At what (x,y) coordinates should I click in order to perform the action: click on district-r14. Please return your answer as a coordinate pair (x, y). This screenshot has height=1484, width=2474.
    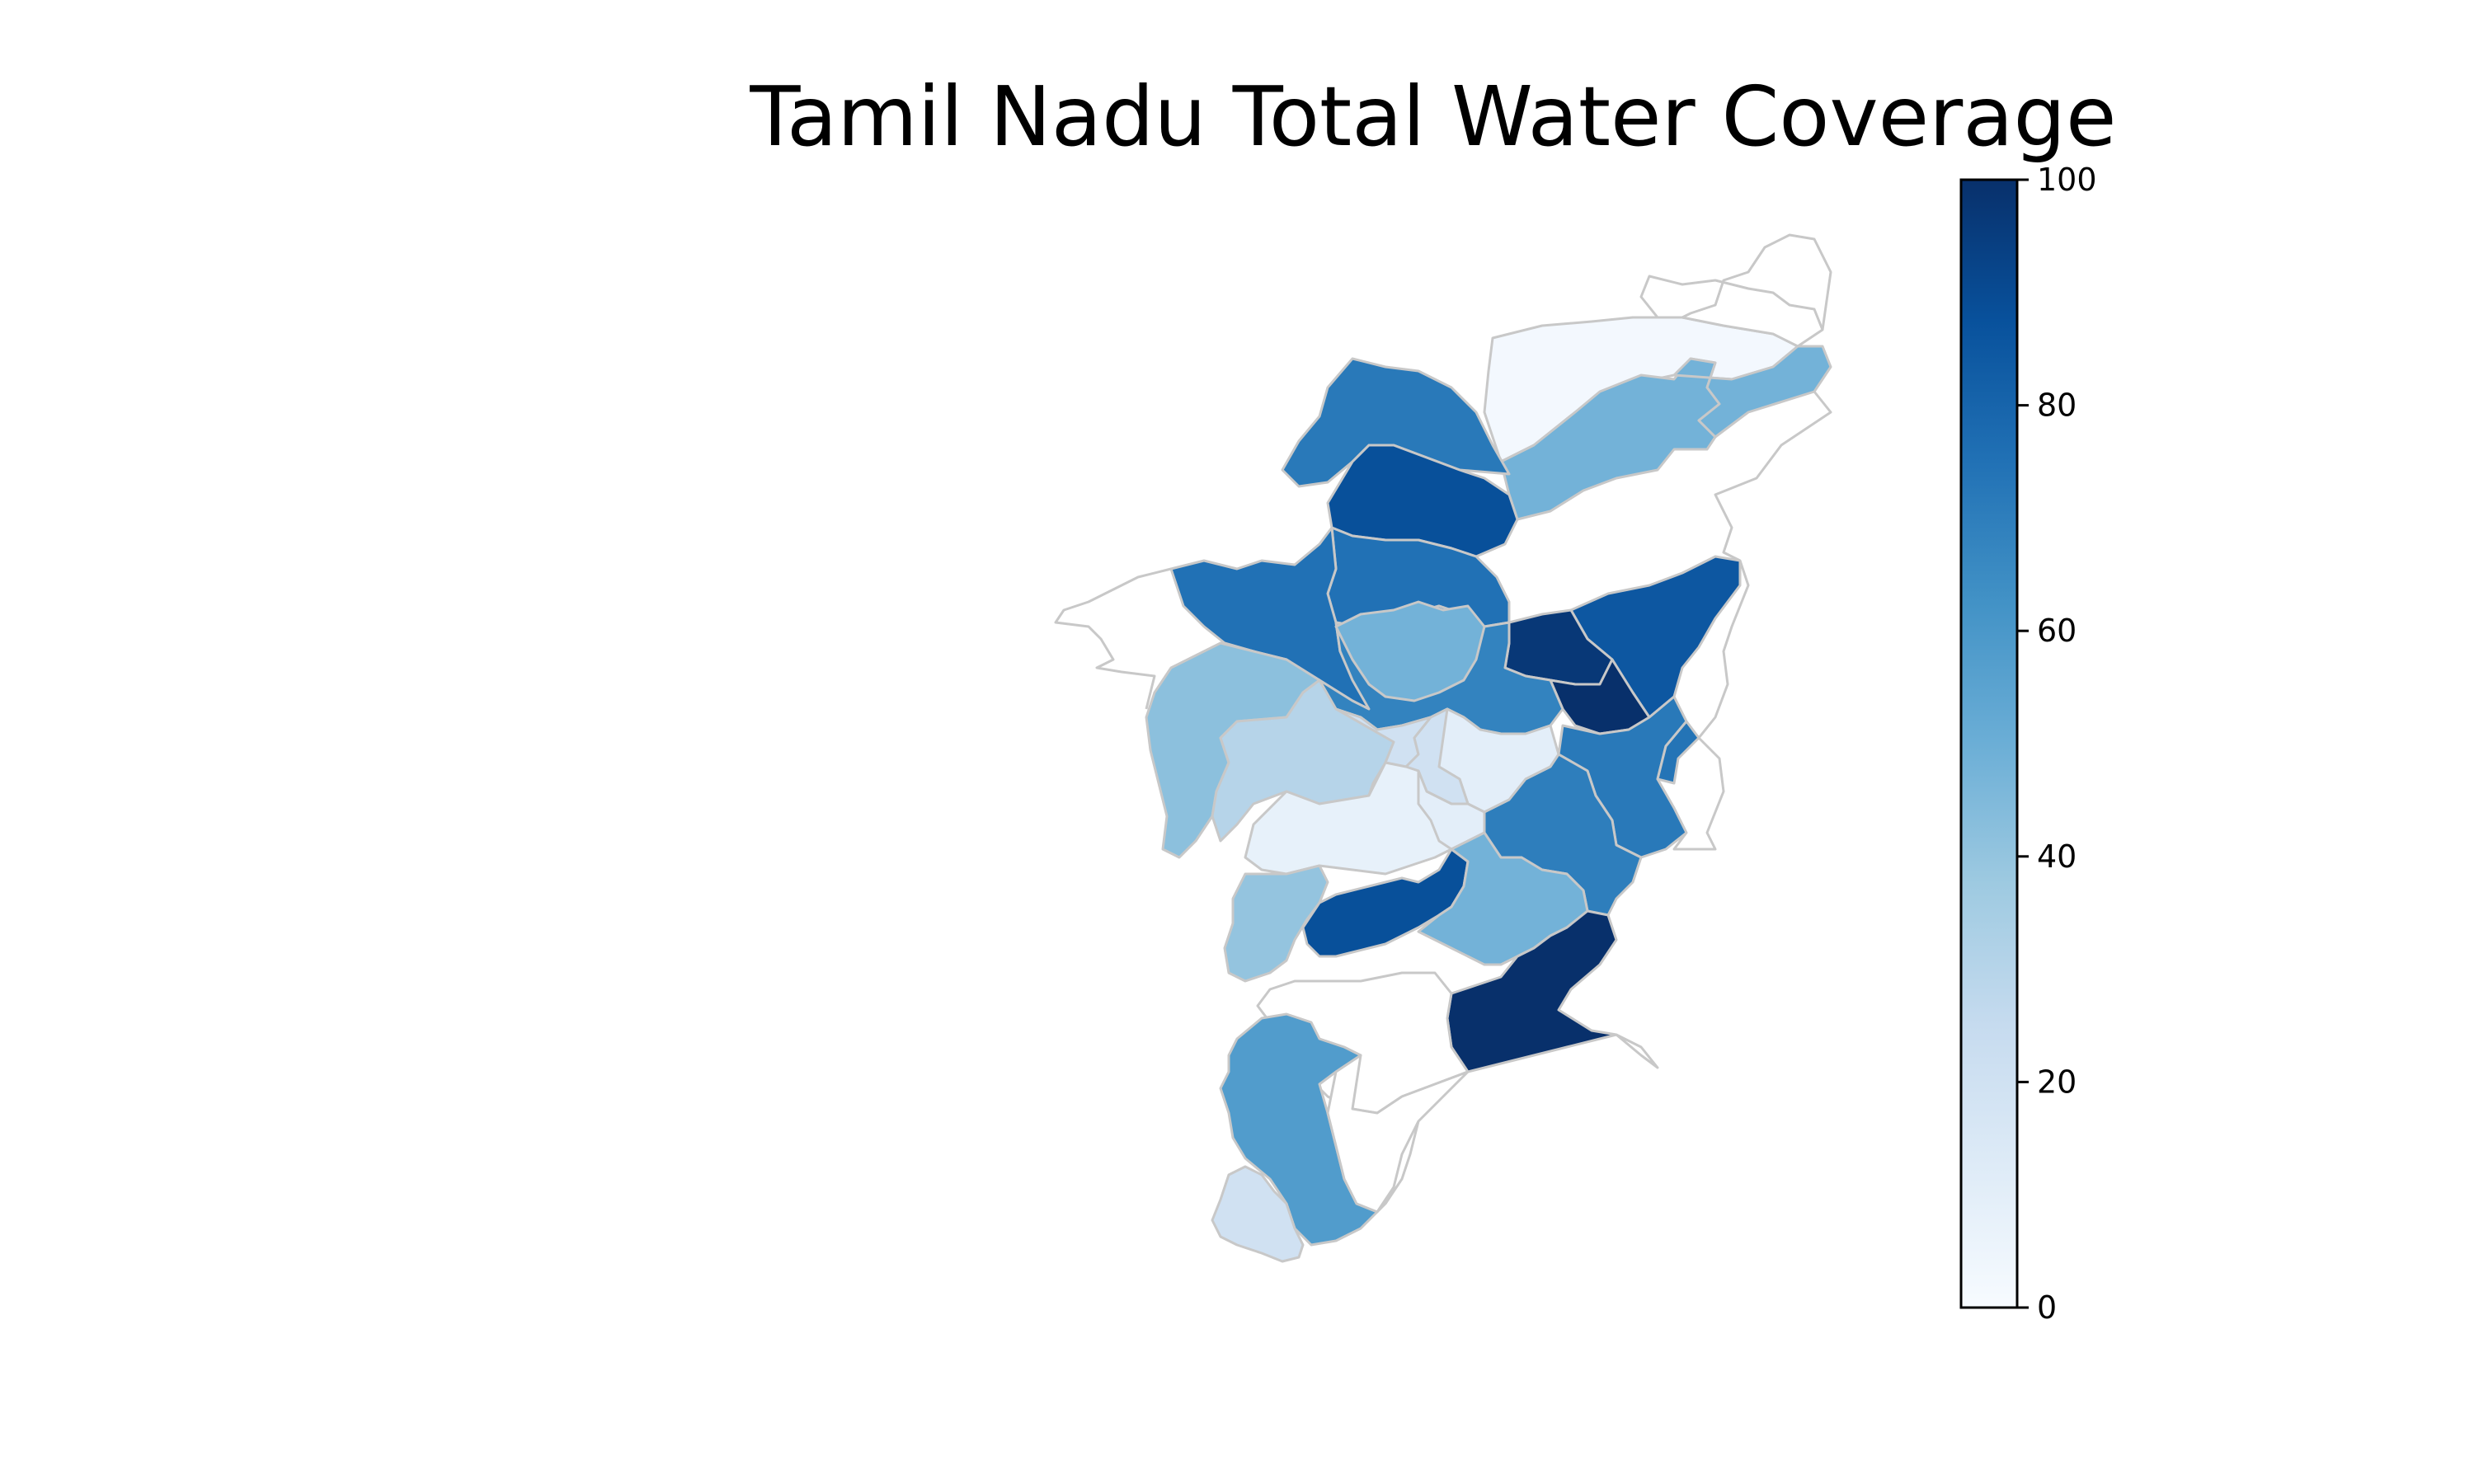
    Looking at the image, I should click on (1410, 651).